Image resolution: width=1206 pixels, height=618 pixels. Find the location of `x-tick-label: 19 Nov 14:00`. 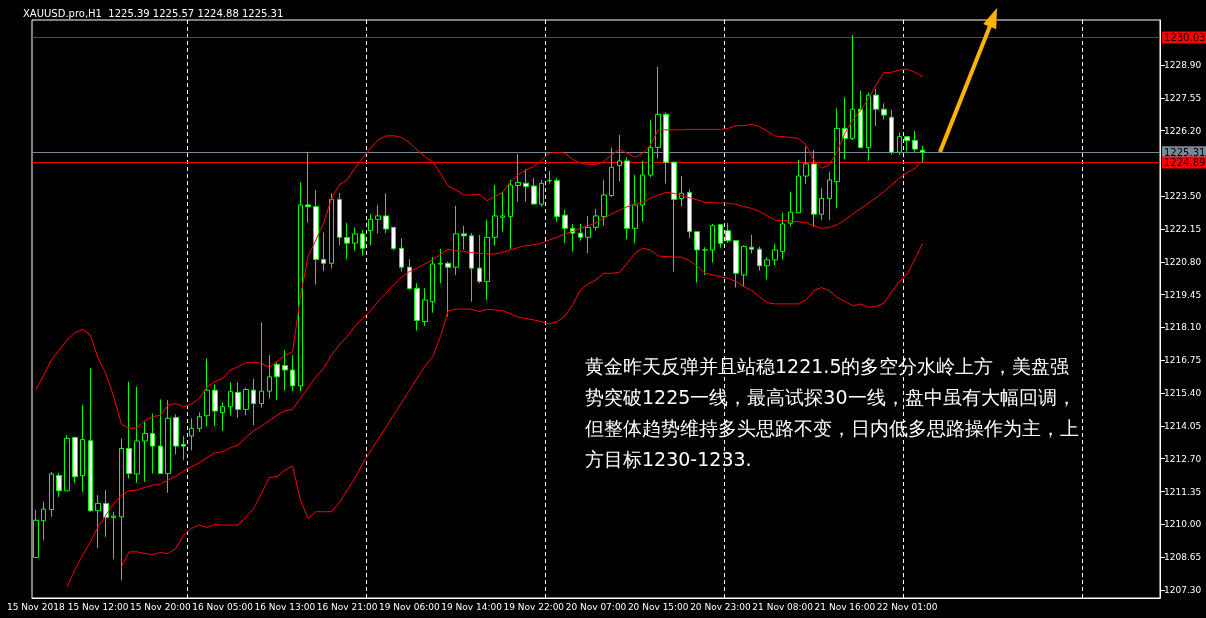

x-tick-label: 19 Nov 14:00 is located at coordinates (472, 606).